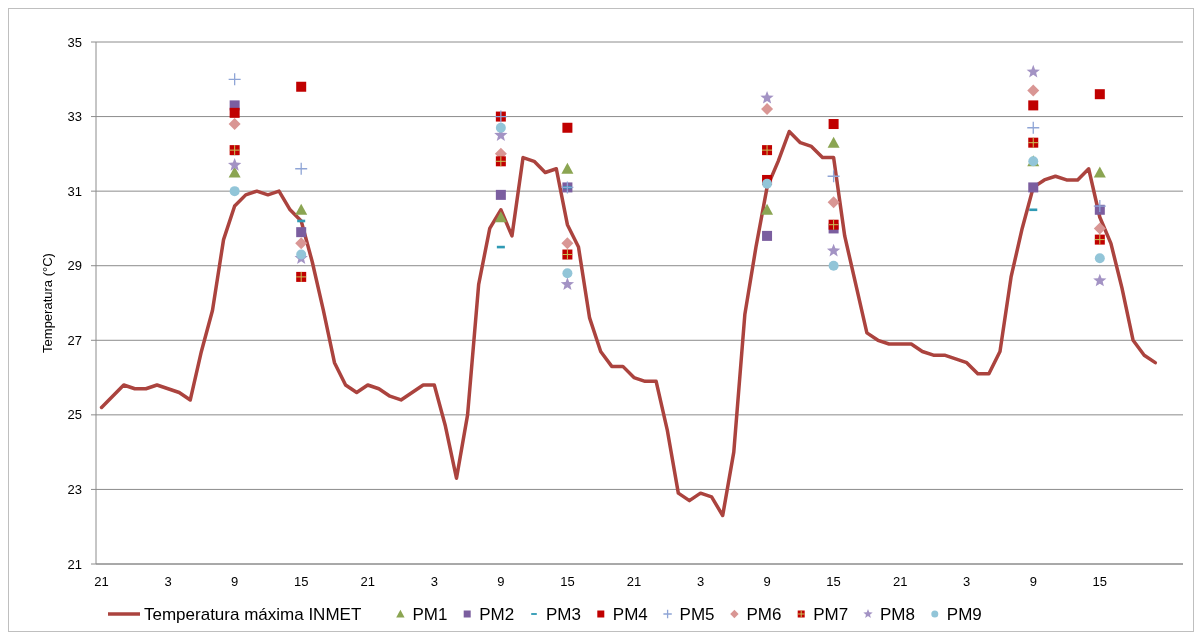 Image resolution: width=1202 pixels, height=634 pixels. I want to click on legend-label: PM1, so click(430, 614).